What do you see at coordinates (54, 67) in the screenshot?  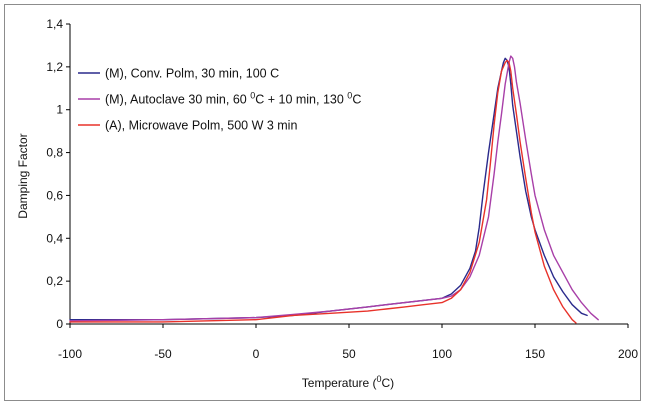 I see `y-tick-label: 1,2` at bounding box center [54, 67].